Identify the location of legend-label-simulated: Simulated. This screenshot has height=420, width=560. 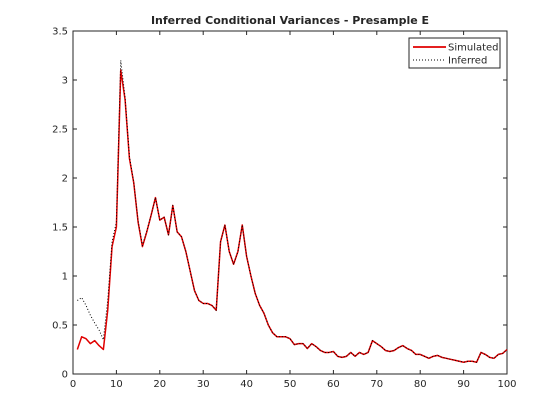
(473, 48).